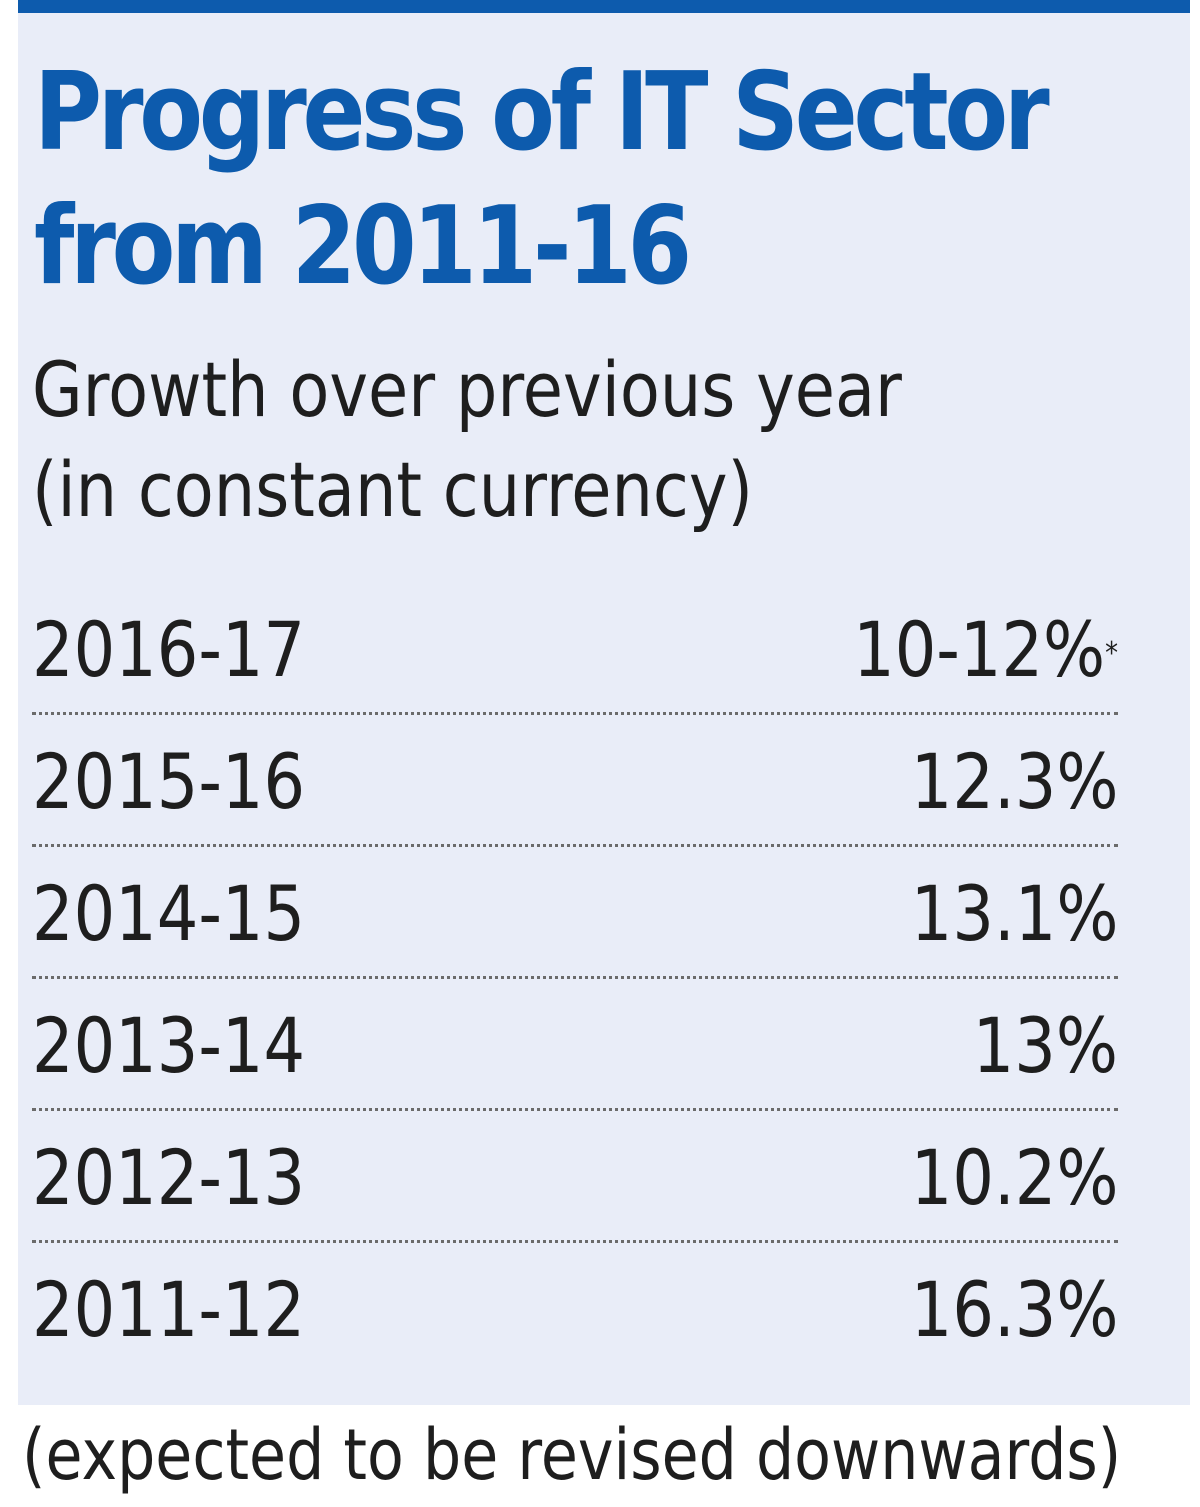  What do you see at coordinates (1014, 913) in the screenshot?
I see `row-growth-value: 13.1%` at bounding box center [1014, 913].